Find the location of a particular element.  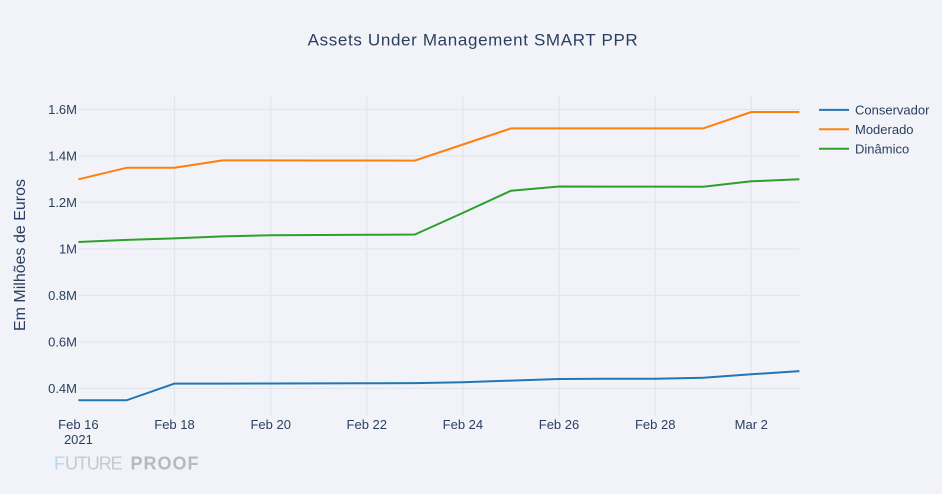

svg-text: Em Milhões de Euros is located at coordinates (20, 255).